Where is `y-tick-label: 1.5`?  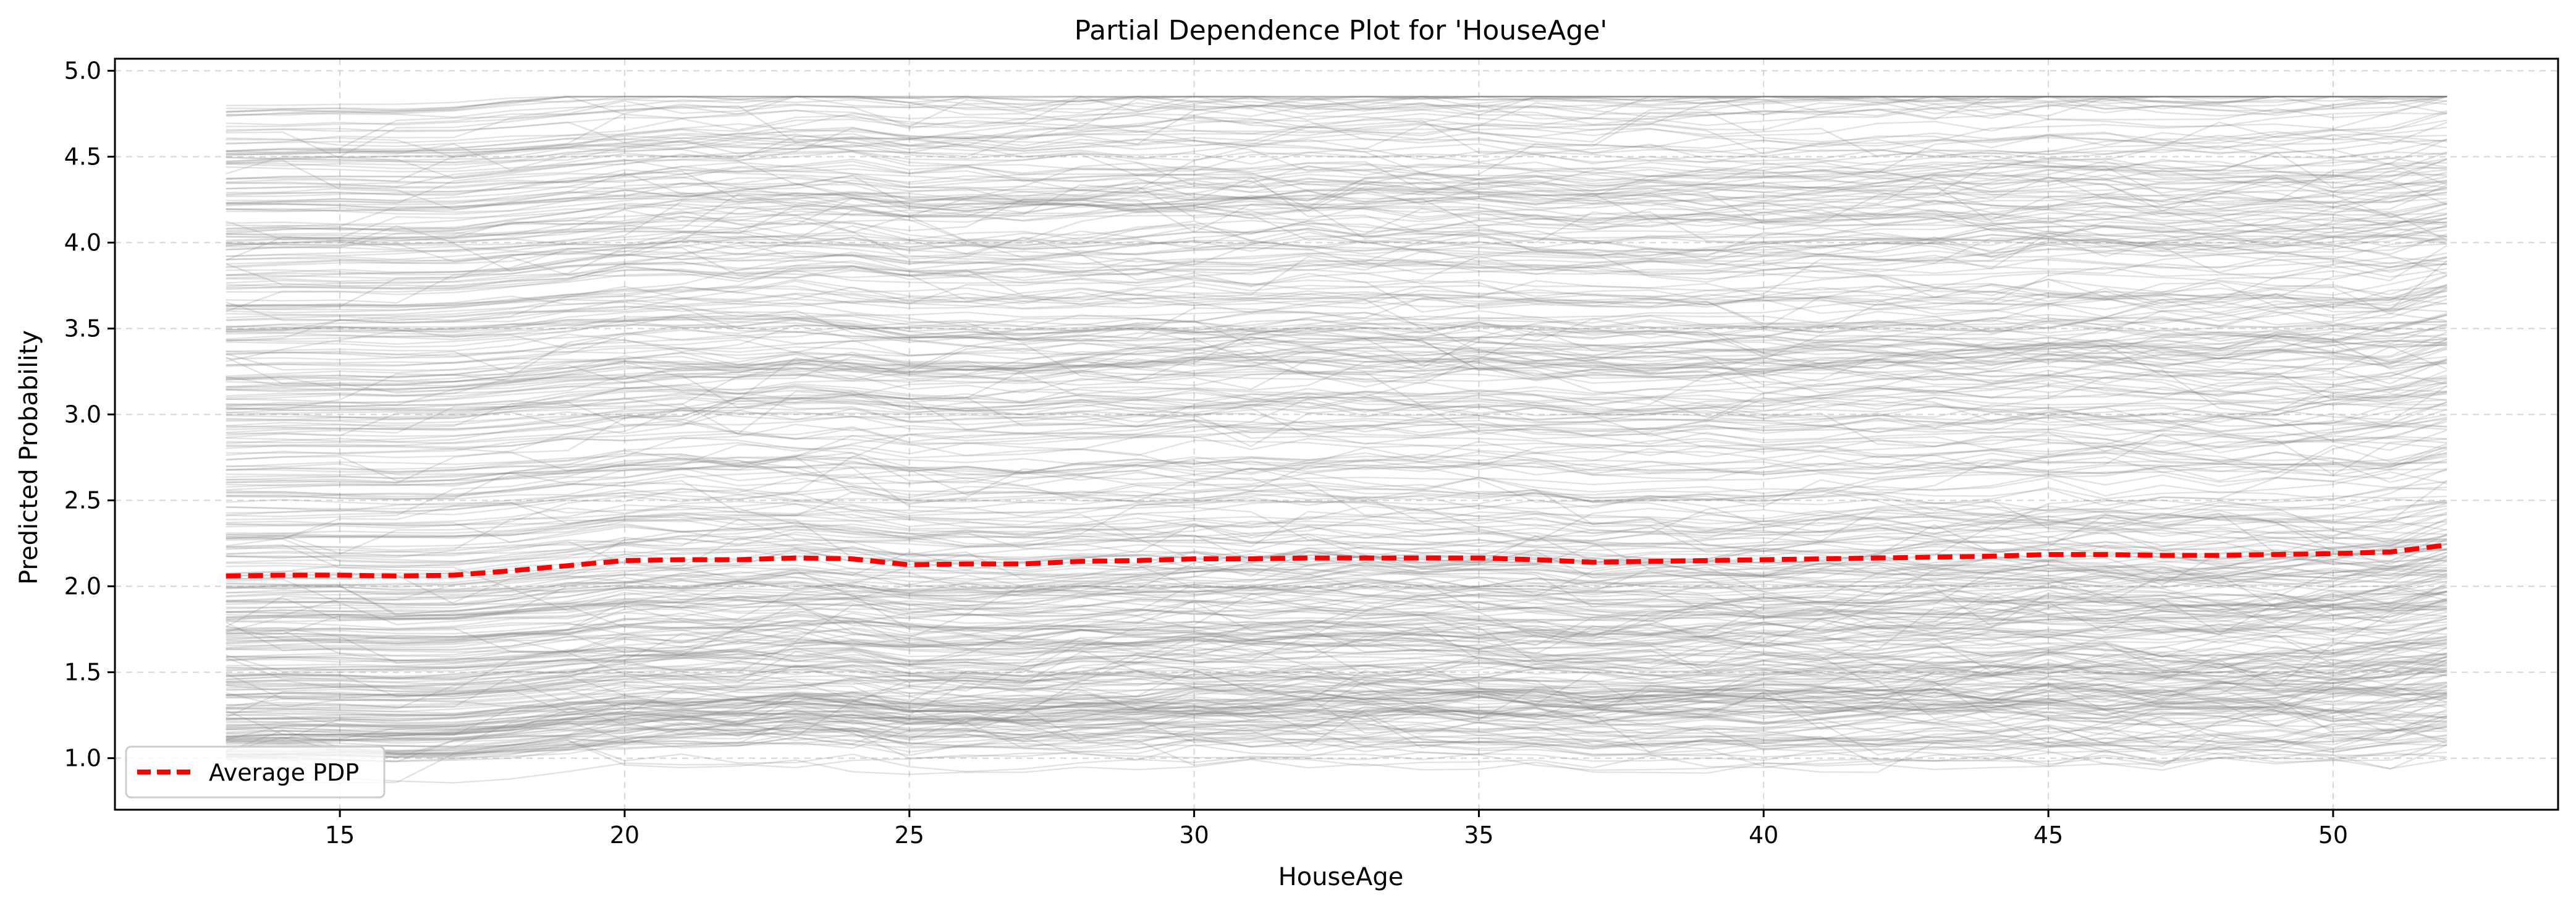
y-tick-label: 1.5 is located at coordinates (82, 673).